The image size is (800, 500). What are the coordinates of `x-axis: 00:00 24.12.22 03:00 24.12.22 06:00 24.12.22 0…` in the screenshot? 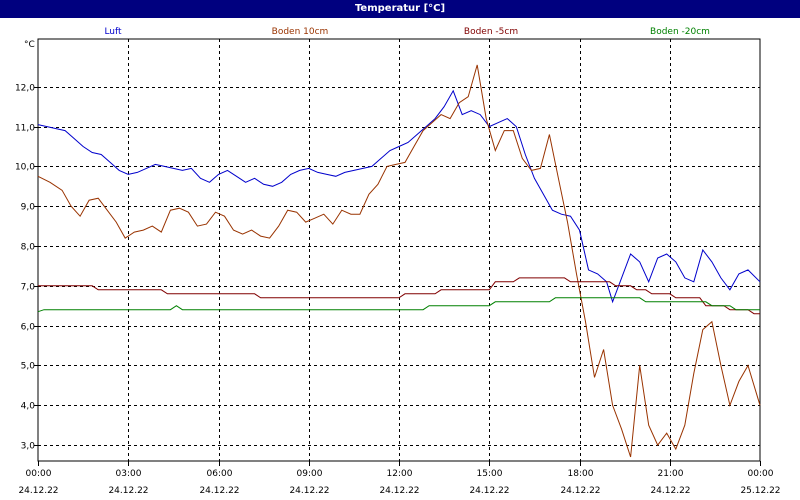 It's located at (399, 478).